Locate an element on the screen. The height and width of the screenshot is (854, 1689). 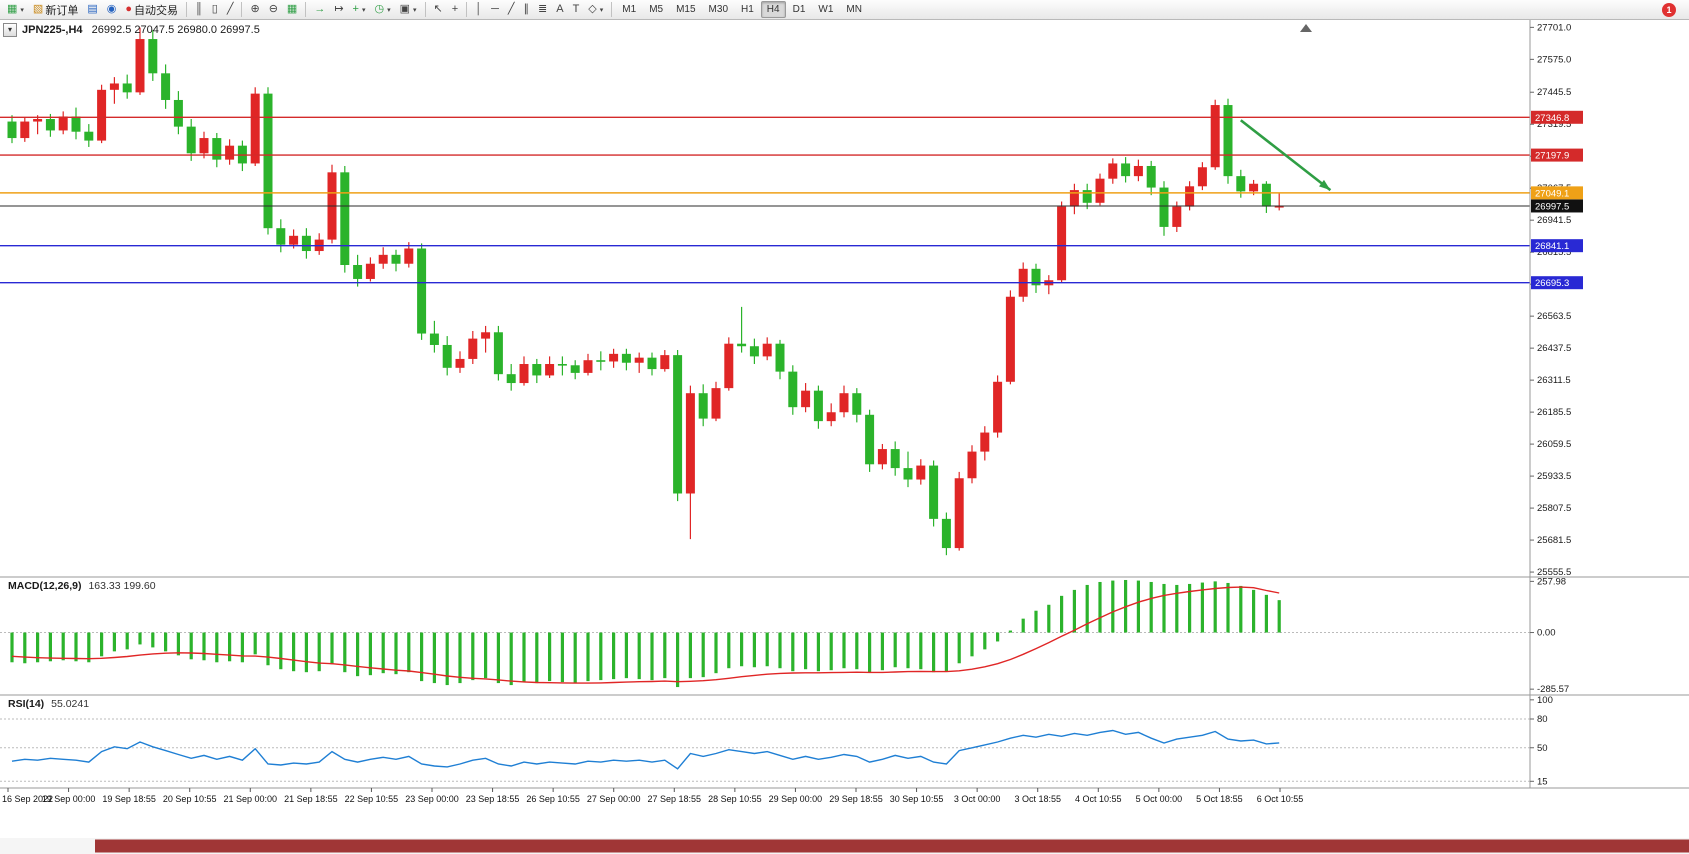
tf-w1-button: W1 is located at coordinates (825, 9).